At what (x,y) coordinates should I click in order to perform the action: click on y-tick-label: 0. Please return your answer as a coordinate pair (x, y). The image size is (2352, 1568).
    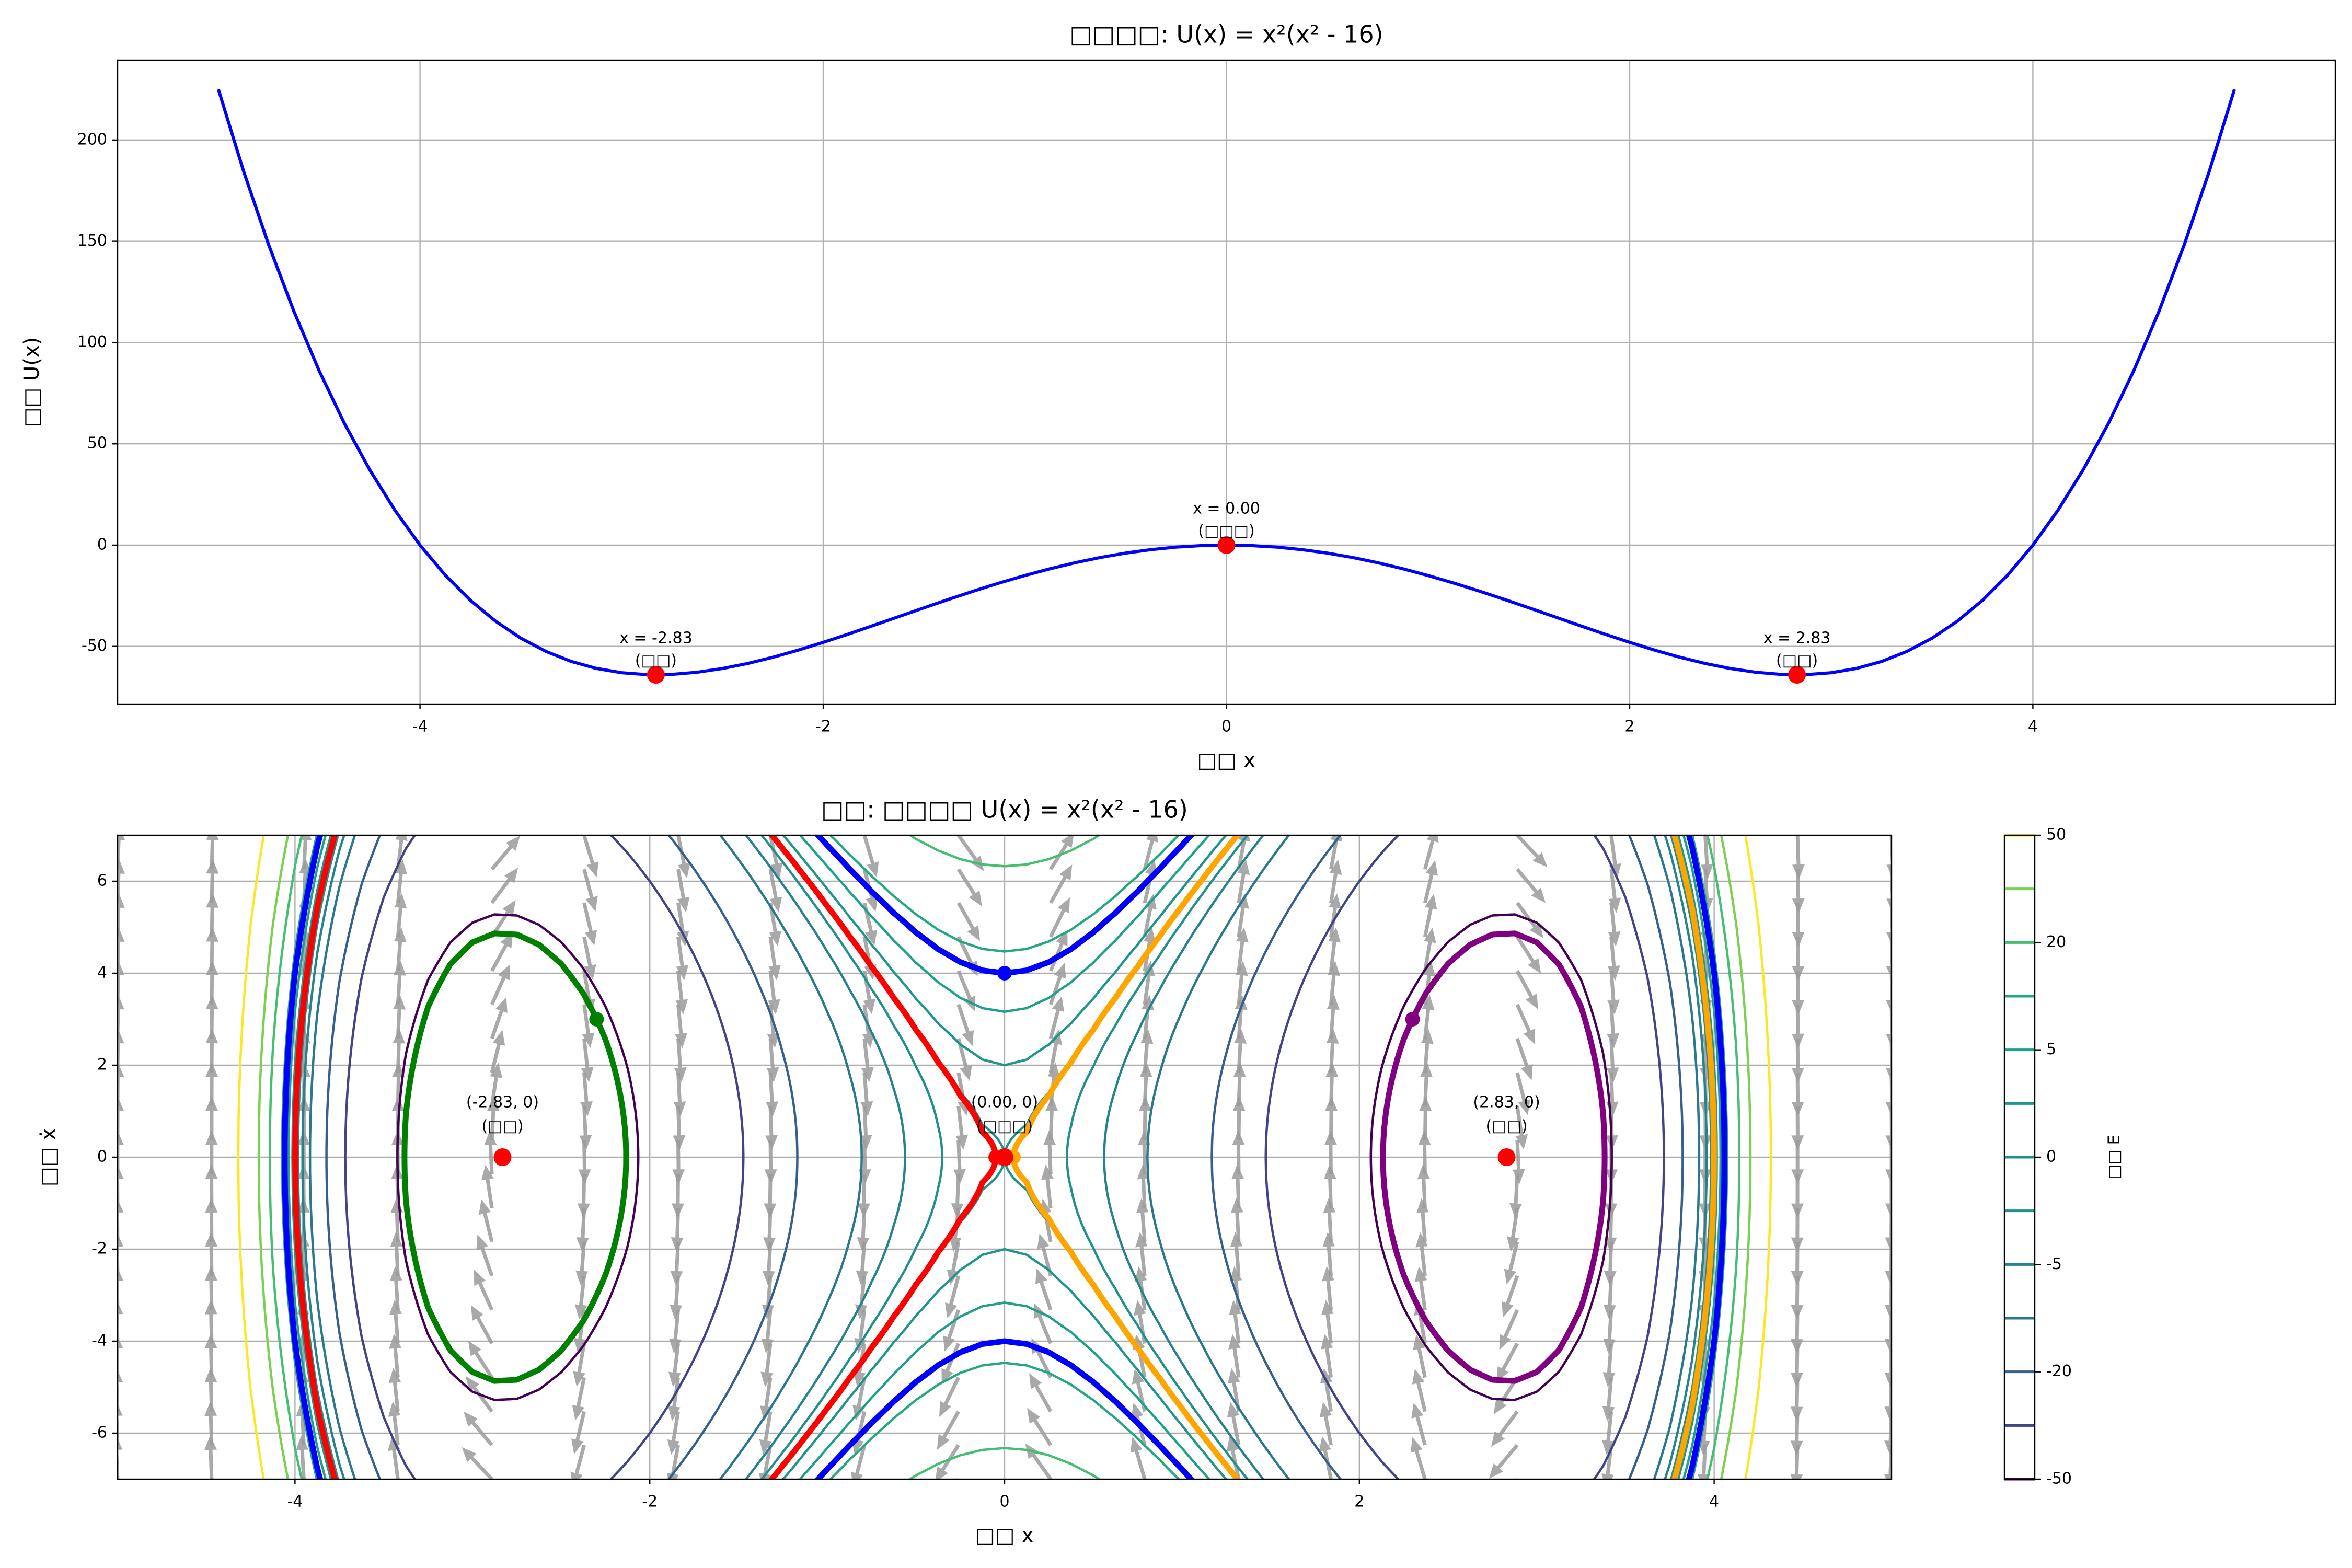
    Looking at the image, I should click on (102, 1157).